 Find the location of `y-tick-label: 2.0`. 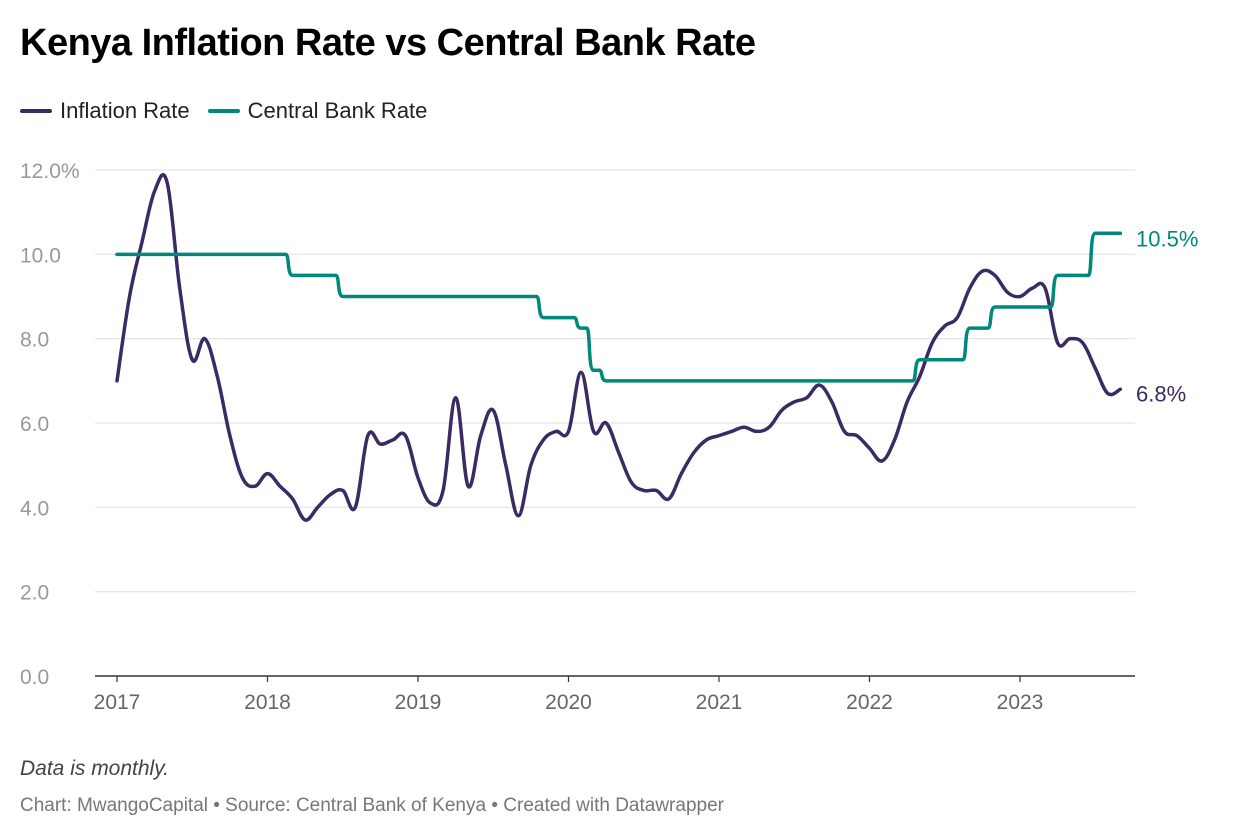

y-tick-label: 2.0 is located at coordinates (34, 593).